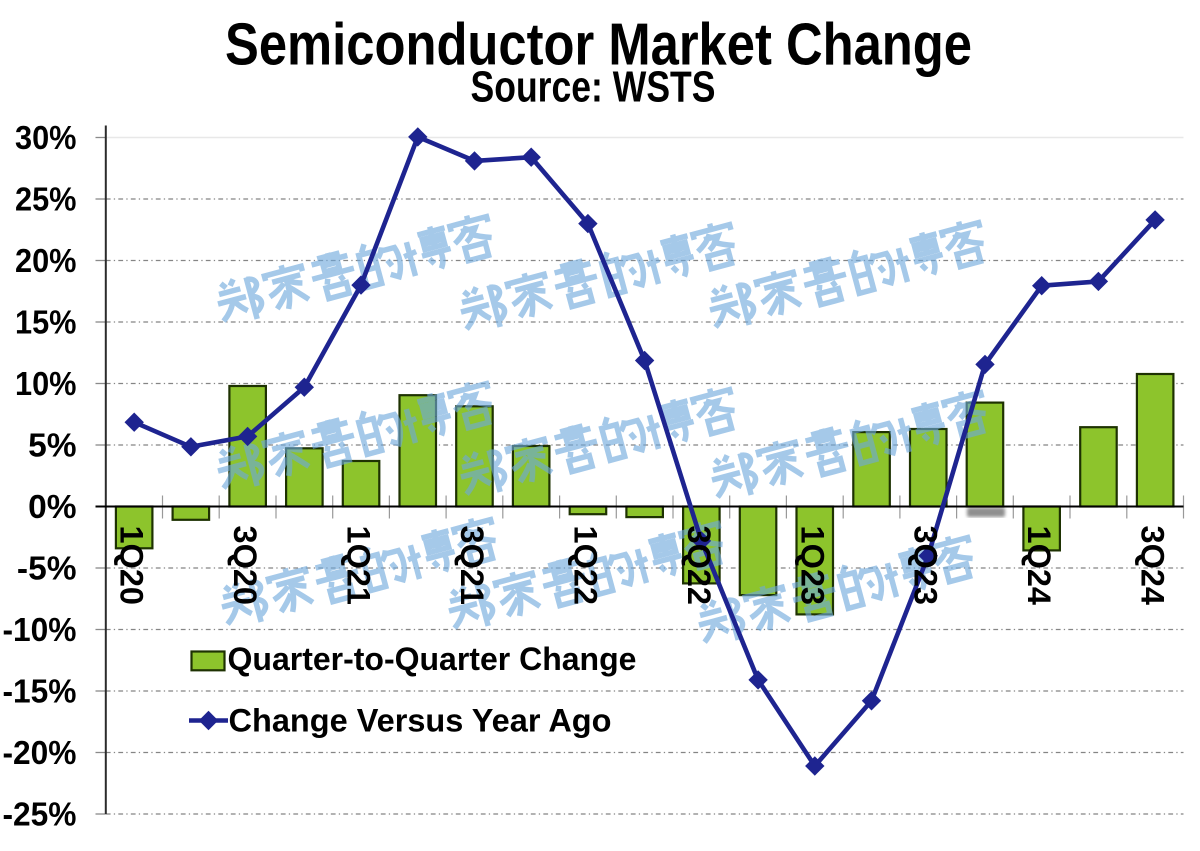 The height and width of the screenshot is (851, 1200). I want to click on svg-text: -25%, so click(40, 815).